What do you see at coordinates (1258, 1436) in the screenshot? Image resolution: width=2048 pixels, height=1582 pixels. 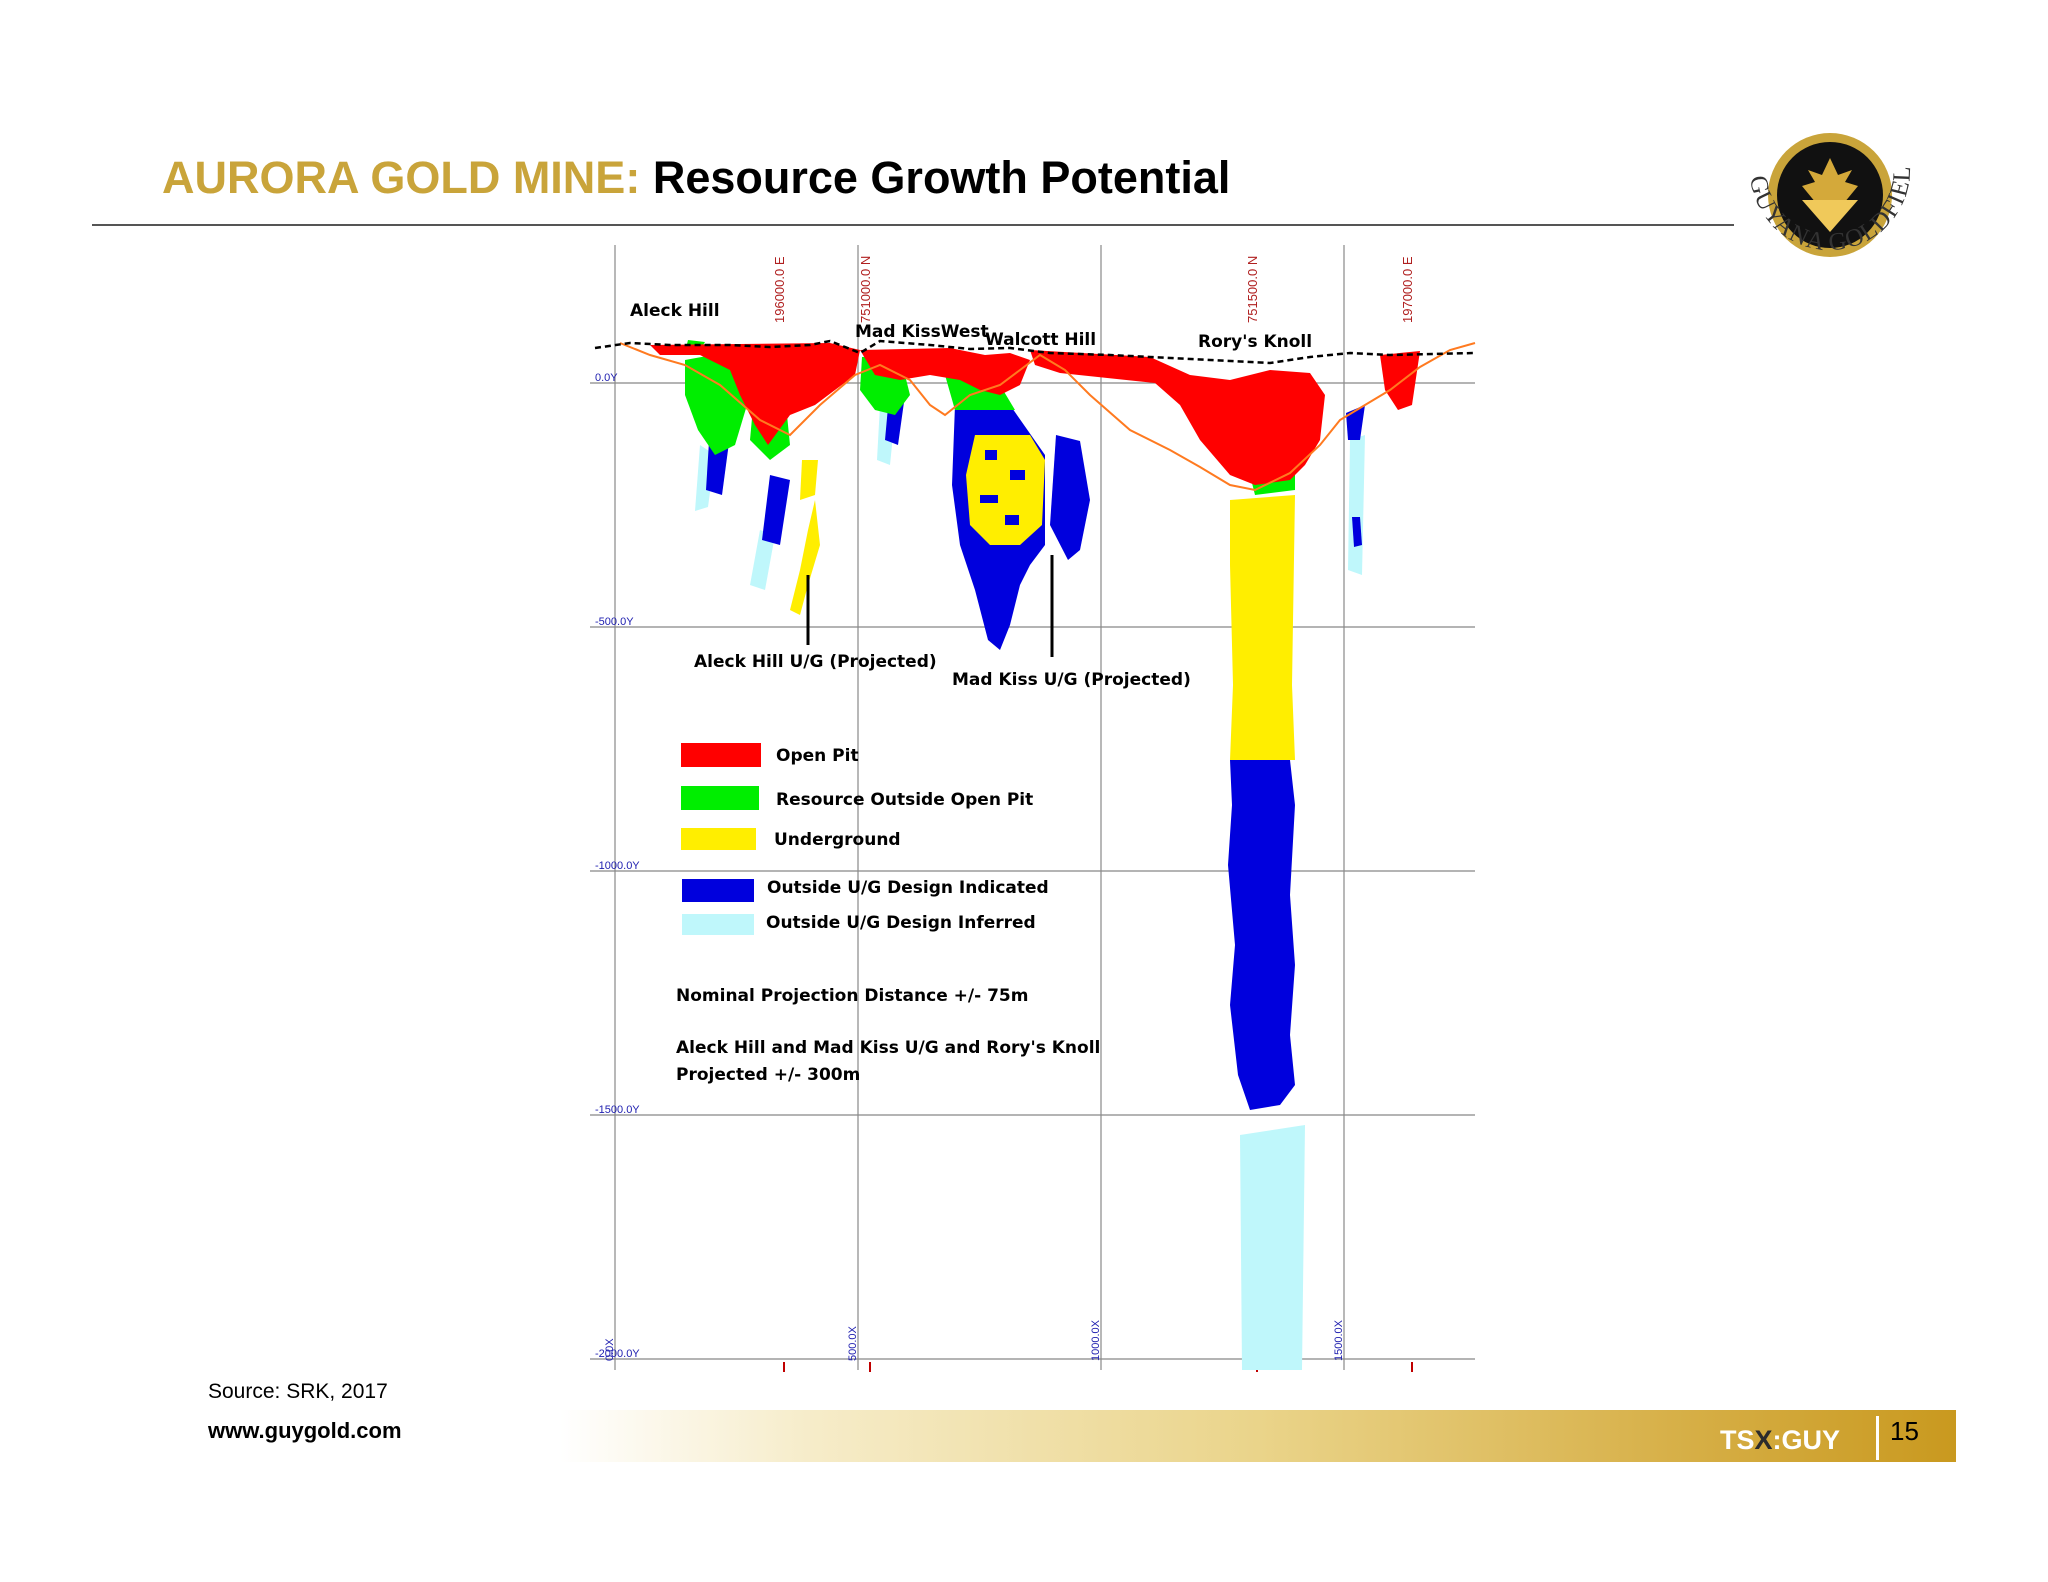 I see `footer-gold-band` at bounding box center [1258, 1436].